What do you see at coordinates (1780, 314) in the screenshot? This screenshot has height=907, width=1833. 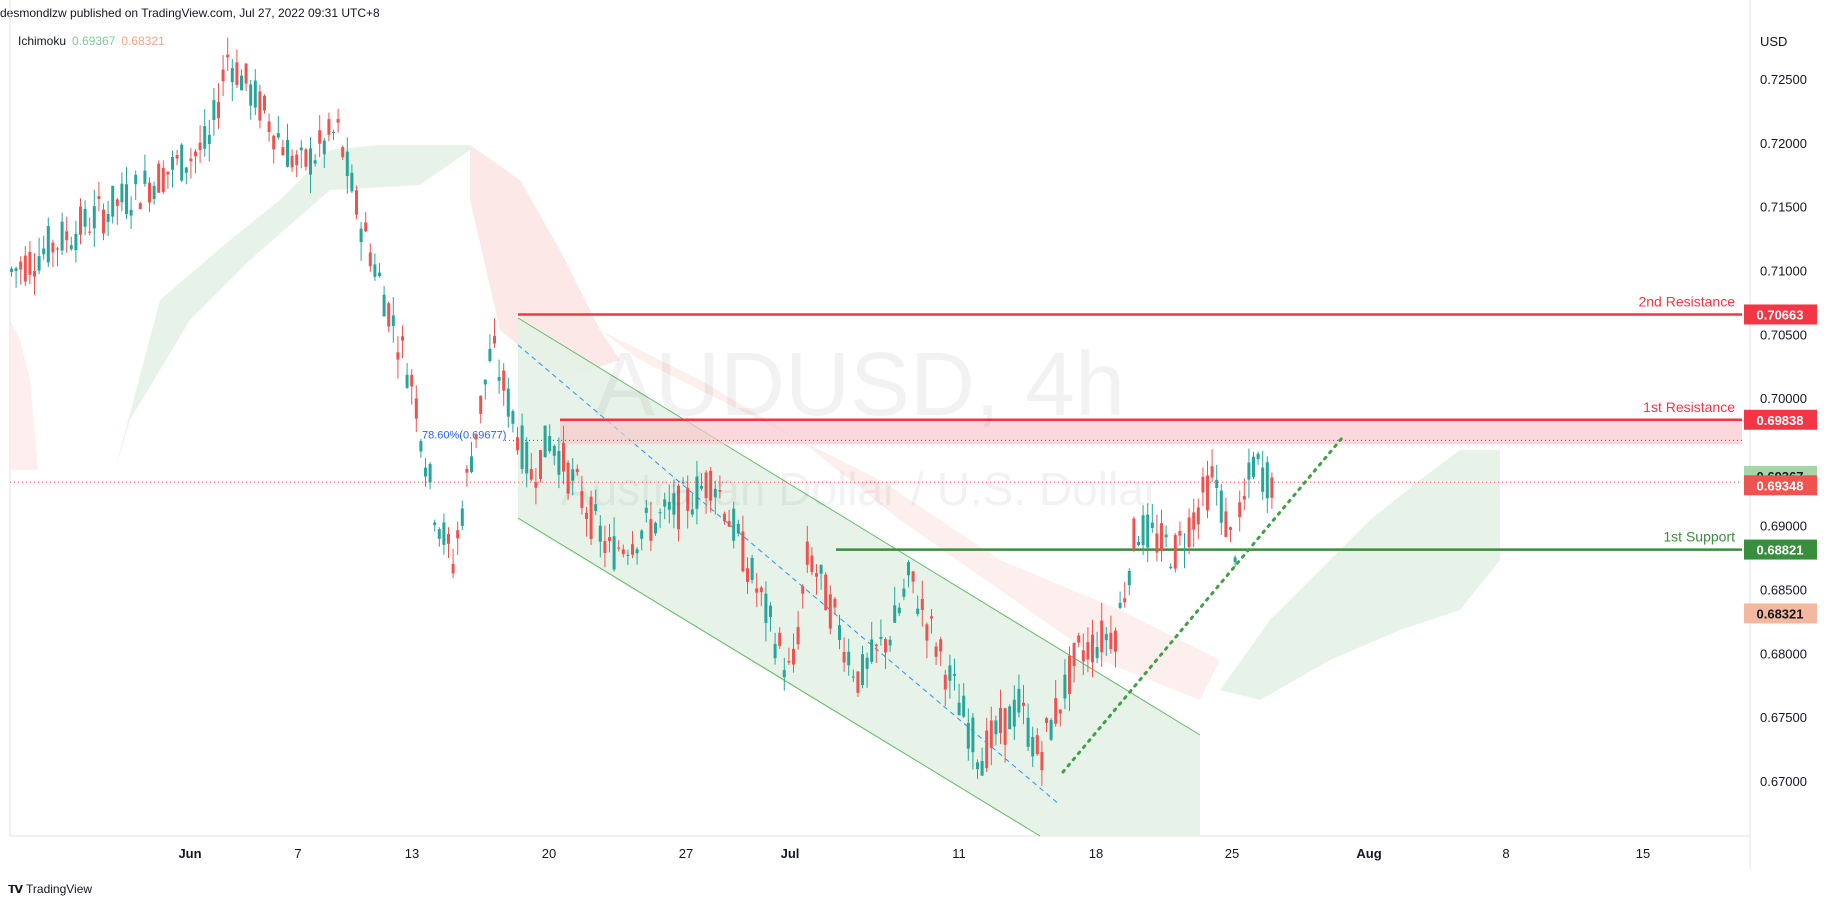 I see `level-price-label-0: 0.70663` at bounding box center [1780, 314].